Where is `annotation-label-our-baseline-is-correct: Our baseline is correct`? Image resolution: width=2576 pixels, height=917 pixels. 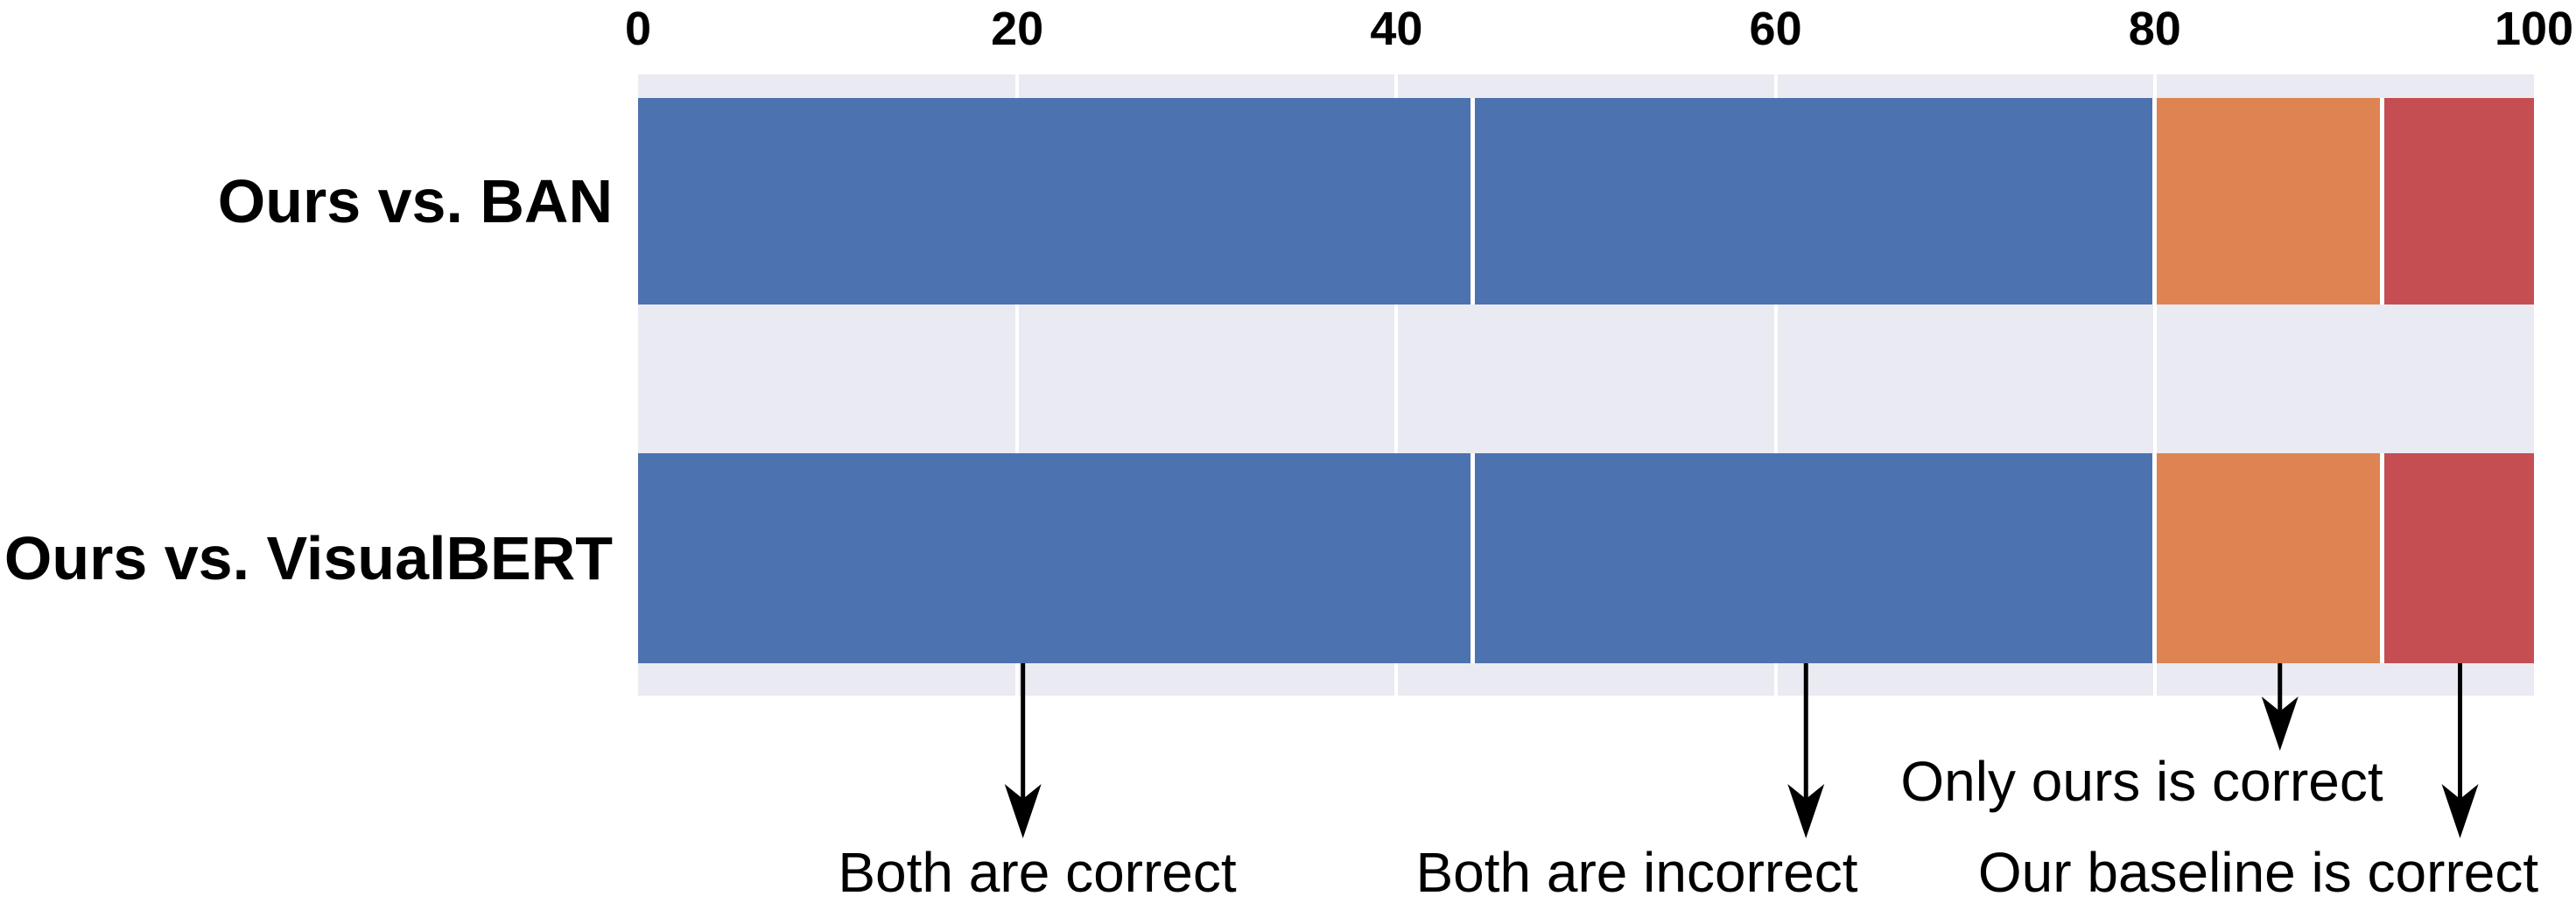
annotation-label-our-baseline-is-correct: Our baseline is correct is located at coordinates (2258, 872).